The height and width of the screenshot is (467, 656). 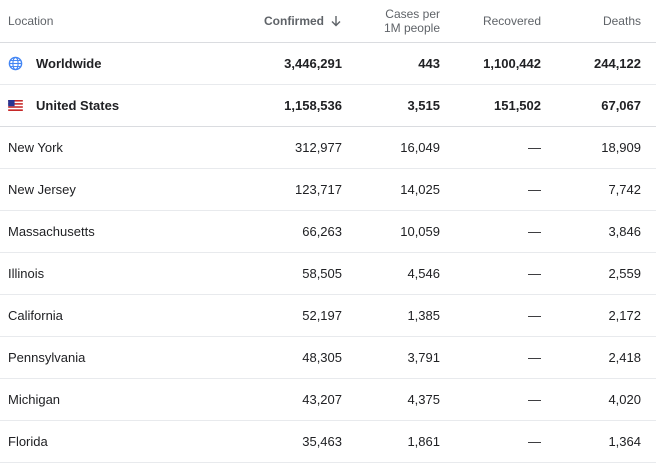 I want to click on sort-down-arrow-icon, so click(x=336, y=21).